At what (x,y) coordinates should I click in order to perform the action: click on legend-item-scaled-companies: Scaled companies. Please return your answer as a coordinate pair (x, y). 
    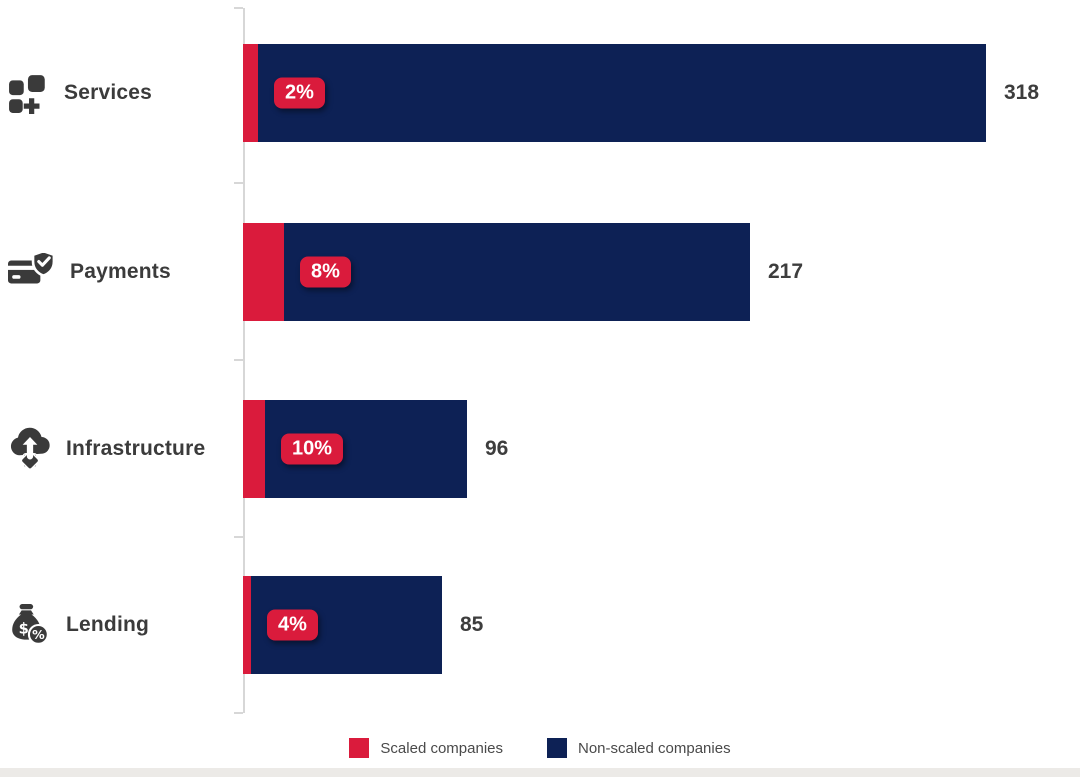
    Looking at the image, I should click on (426, 748).